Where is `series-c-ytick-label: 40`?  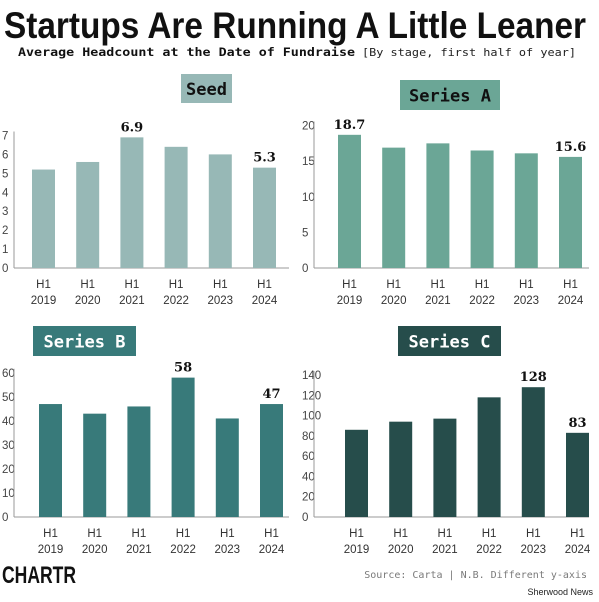
series-c-ytick-label: 40 is located at coordinates (308, 477).